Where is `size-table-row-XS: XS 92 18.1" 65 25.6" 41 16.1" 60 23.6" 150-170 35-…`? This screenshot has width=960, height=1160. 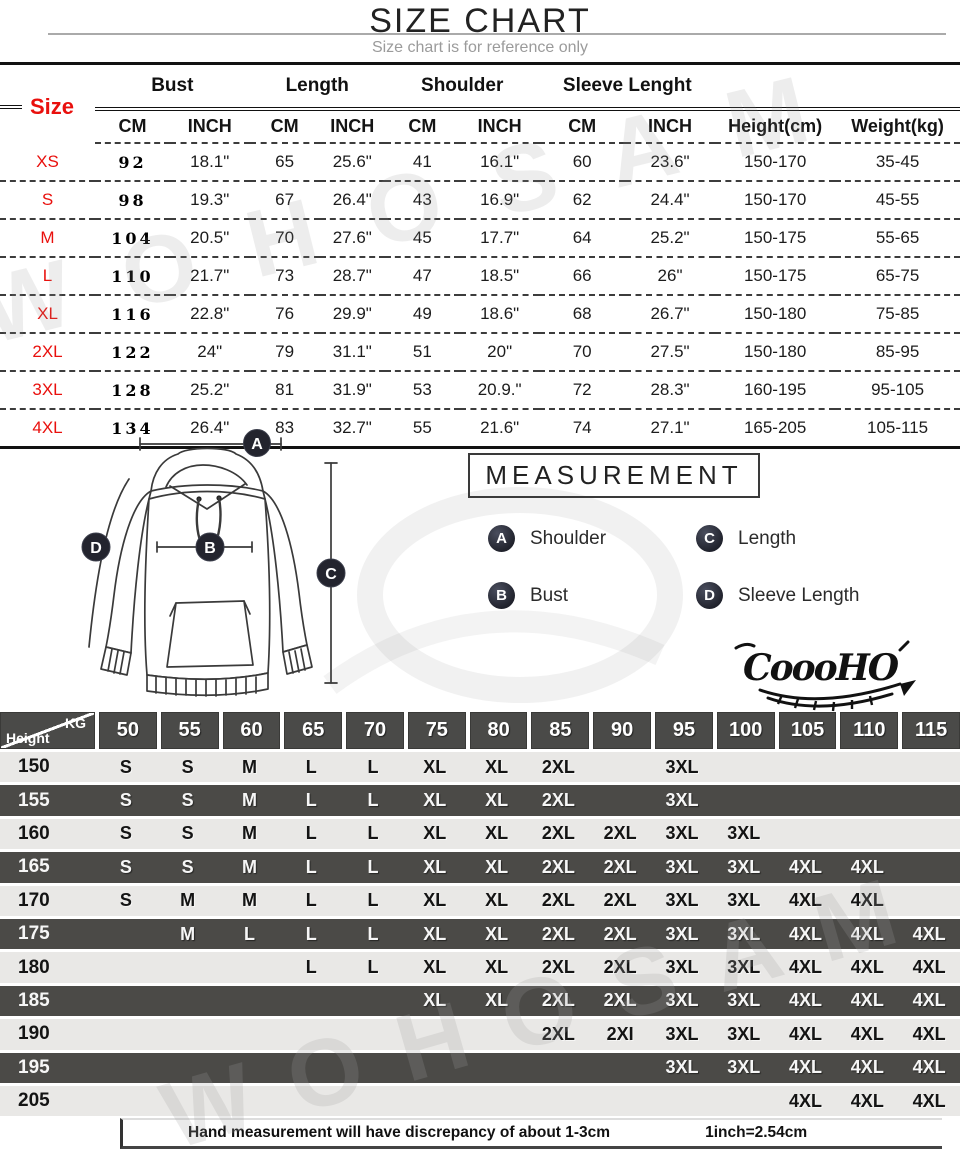
size-table-row-XS: XS 92 18.1" 65 25.6" 41 16.1" 60 23.6" 150-170 35-… is located at coordinates (480, 162).